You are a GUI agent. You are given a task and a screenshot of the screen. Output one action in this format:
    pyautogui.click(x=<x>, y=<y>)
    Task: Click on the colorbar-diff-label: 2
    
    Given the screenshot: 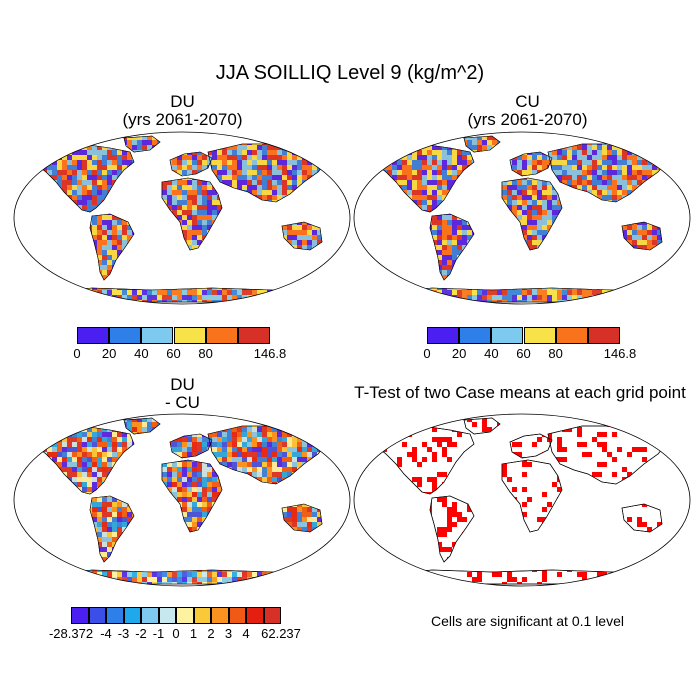 What is the action you would take?
    pyautogui.click(x=211, y=633)
    